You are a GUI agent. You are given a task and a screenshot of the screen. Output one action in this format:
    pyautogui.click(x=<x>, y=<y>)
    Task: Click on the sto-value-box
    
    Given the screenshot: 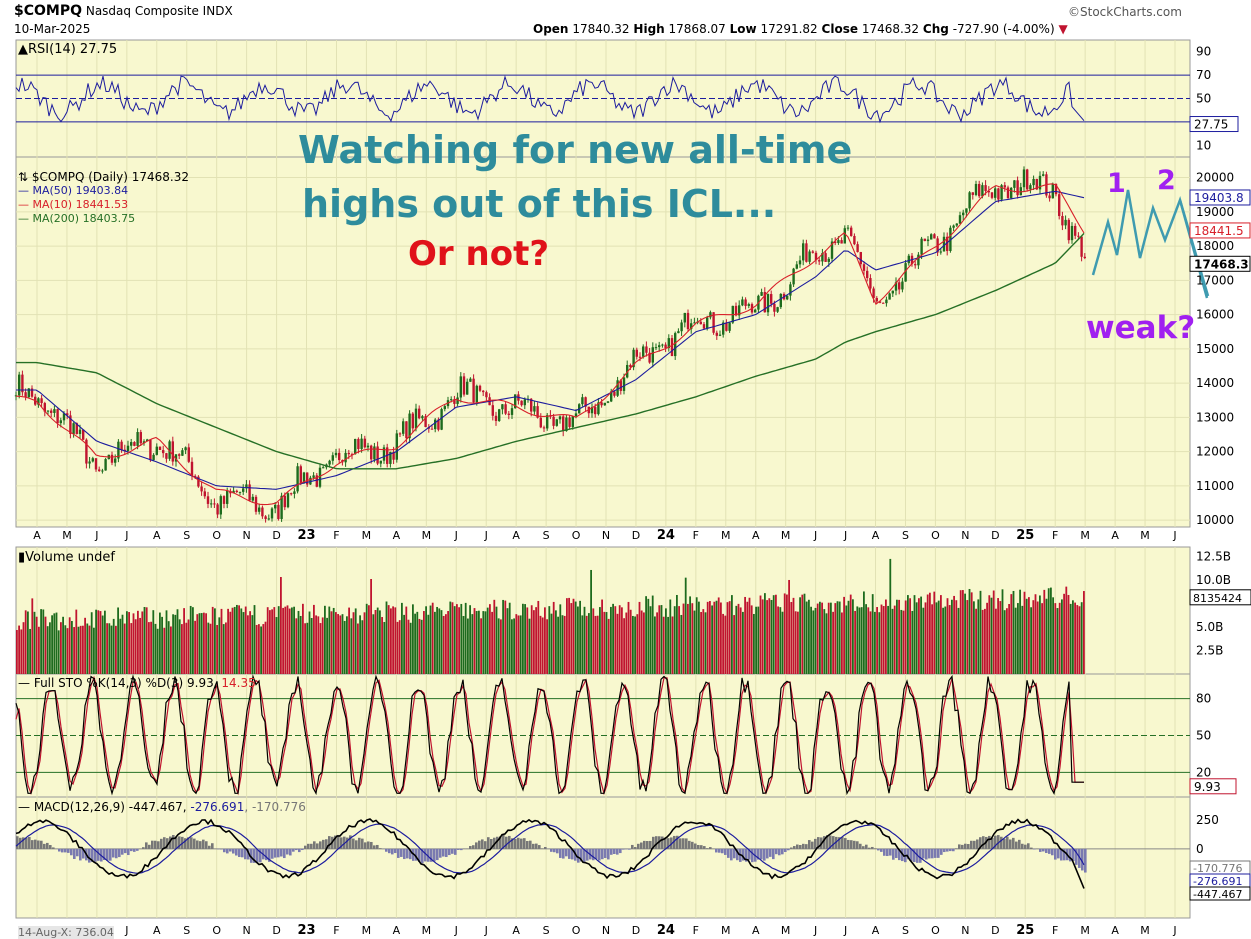 What is the action you would take?
    pyautogui.click(x=1213, y=786)
    